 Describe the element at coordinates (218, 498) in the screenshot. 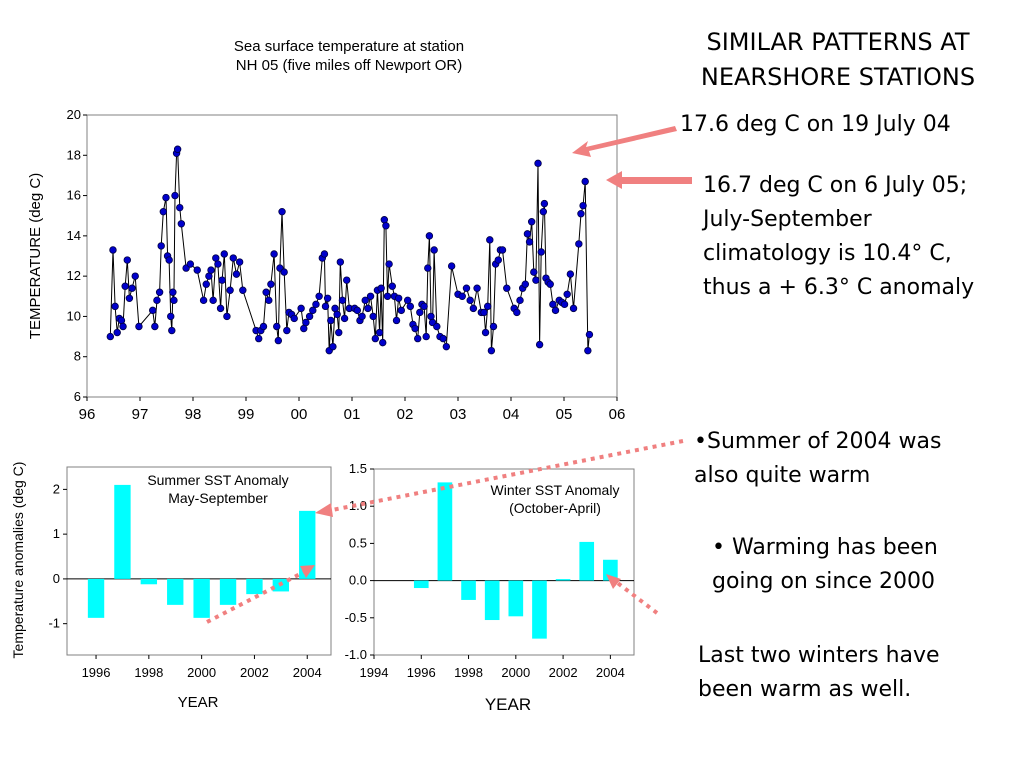

I see `summer-chart-title-line2: May-September` at that location.